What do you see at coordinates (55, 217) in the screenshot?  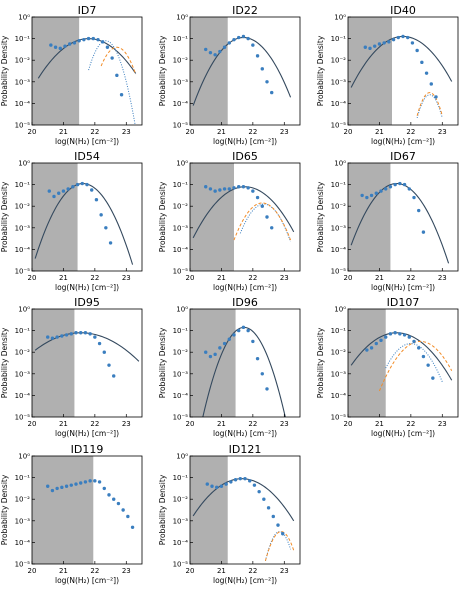 I see `shaded-region` at bounding box center [55, 217].